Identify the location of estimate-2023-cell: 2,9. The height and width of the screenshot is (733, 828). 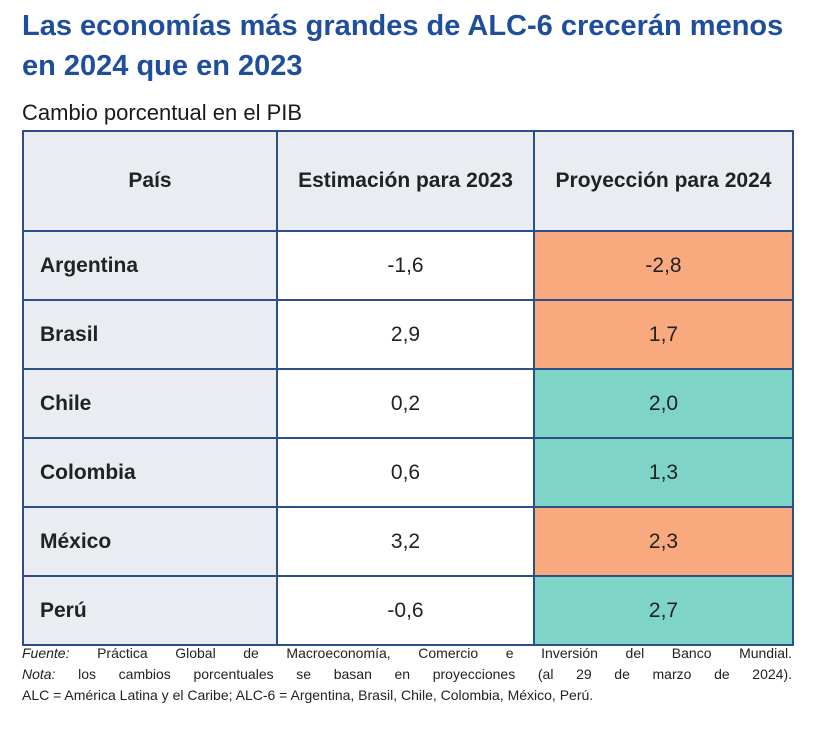
(405, 334).